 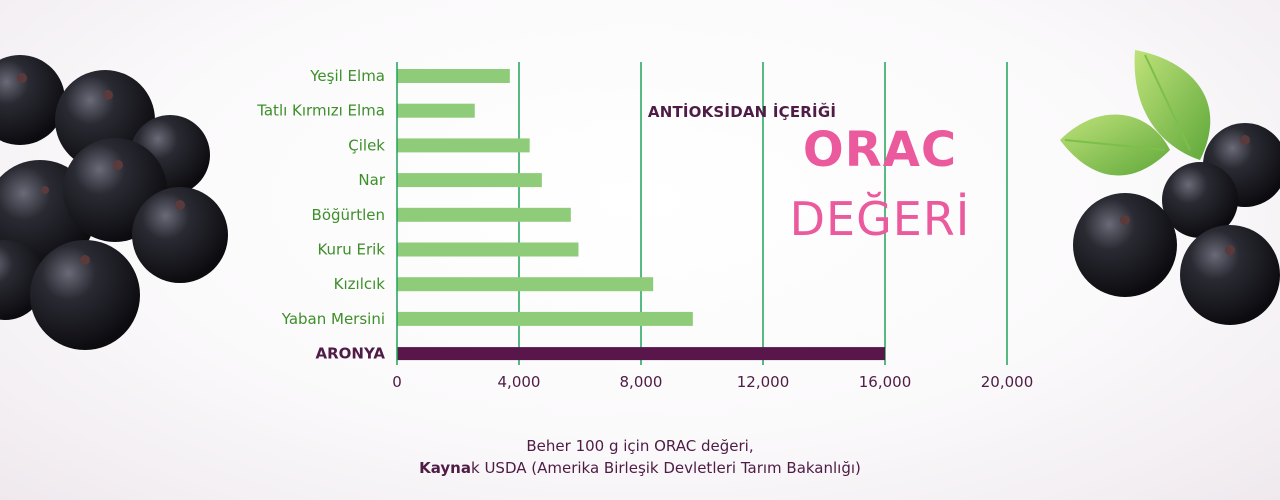 What do you see at coordinates (351, 354) in the screenshot?
I see `category-label-8: ARONYA` at bounding box center [351, 354].